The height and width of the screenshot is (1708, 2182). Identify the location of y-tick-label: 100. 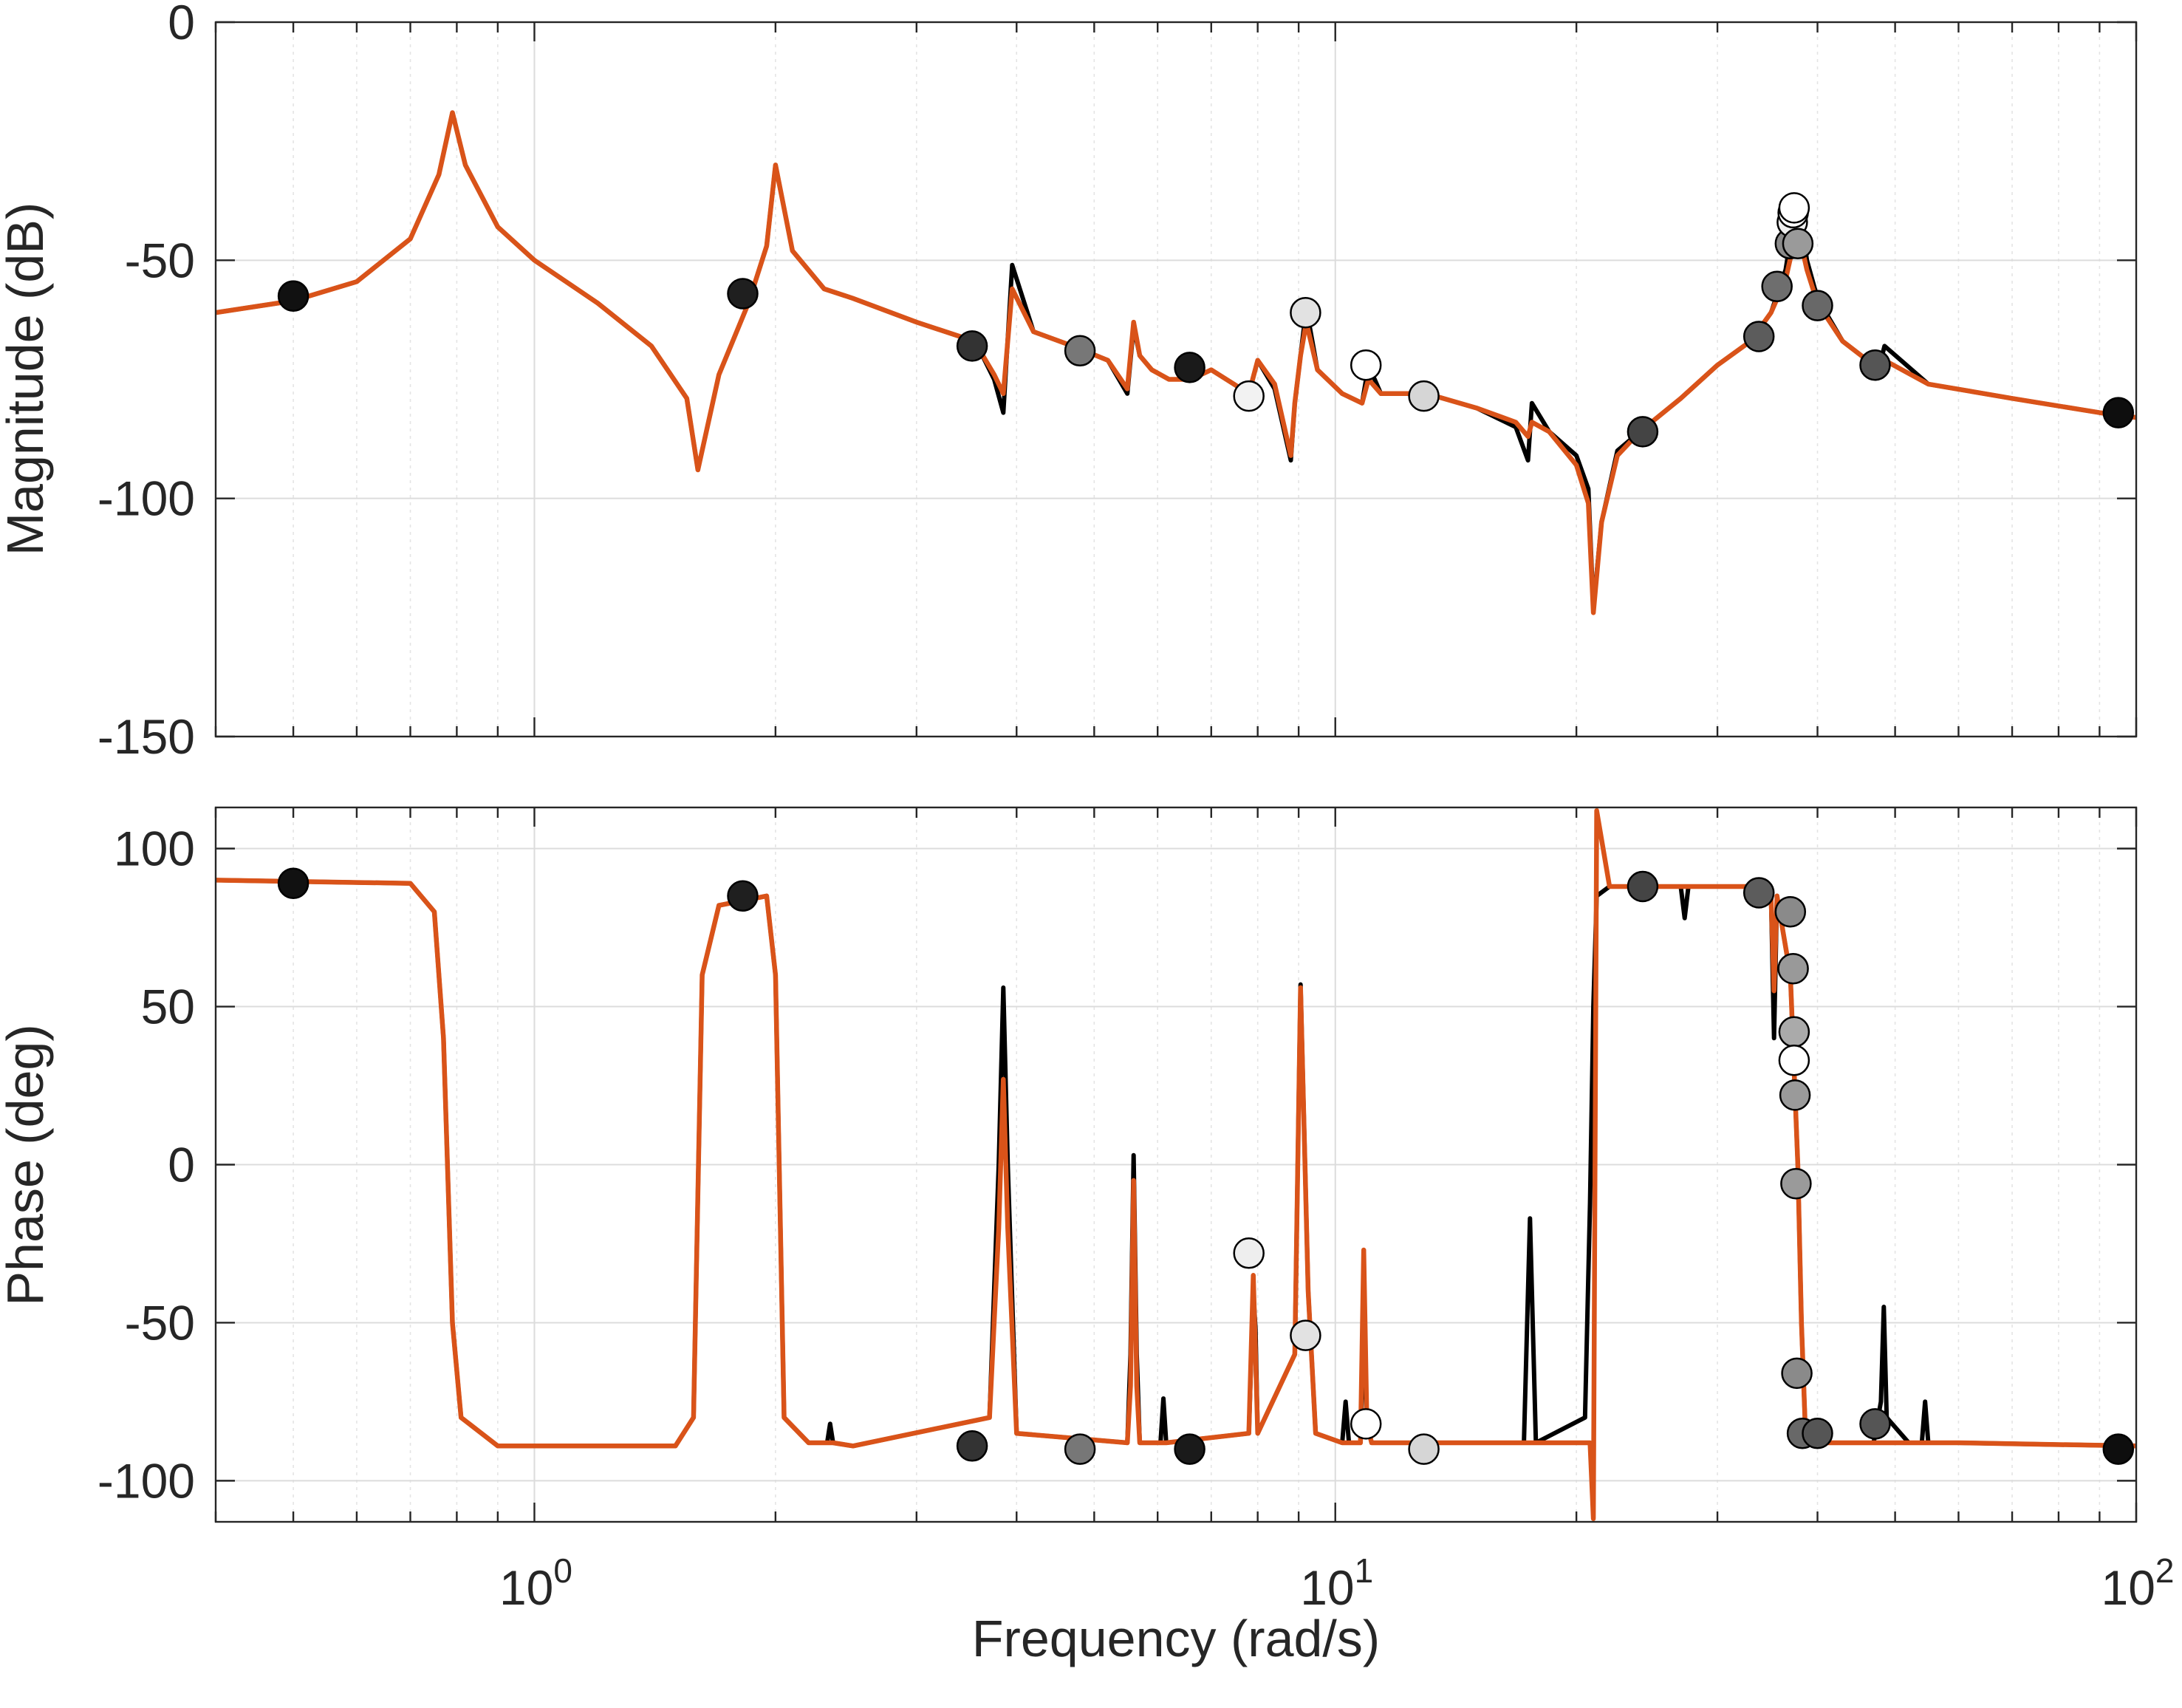
(154, 848).